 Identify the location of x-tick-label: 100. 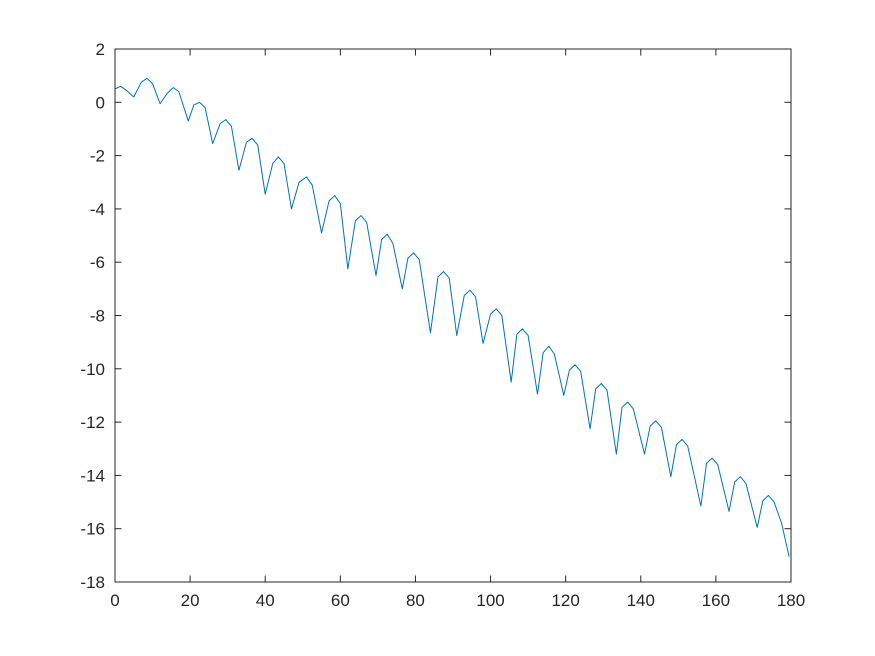
(490, 600).